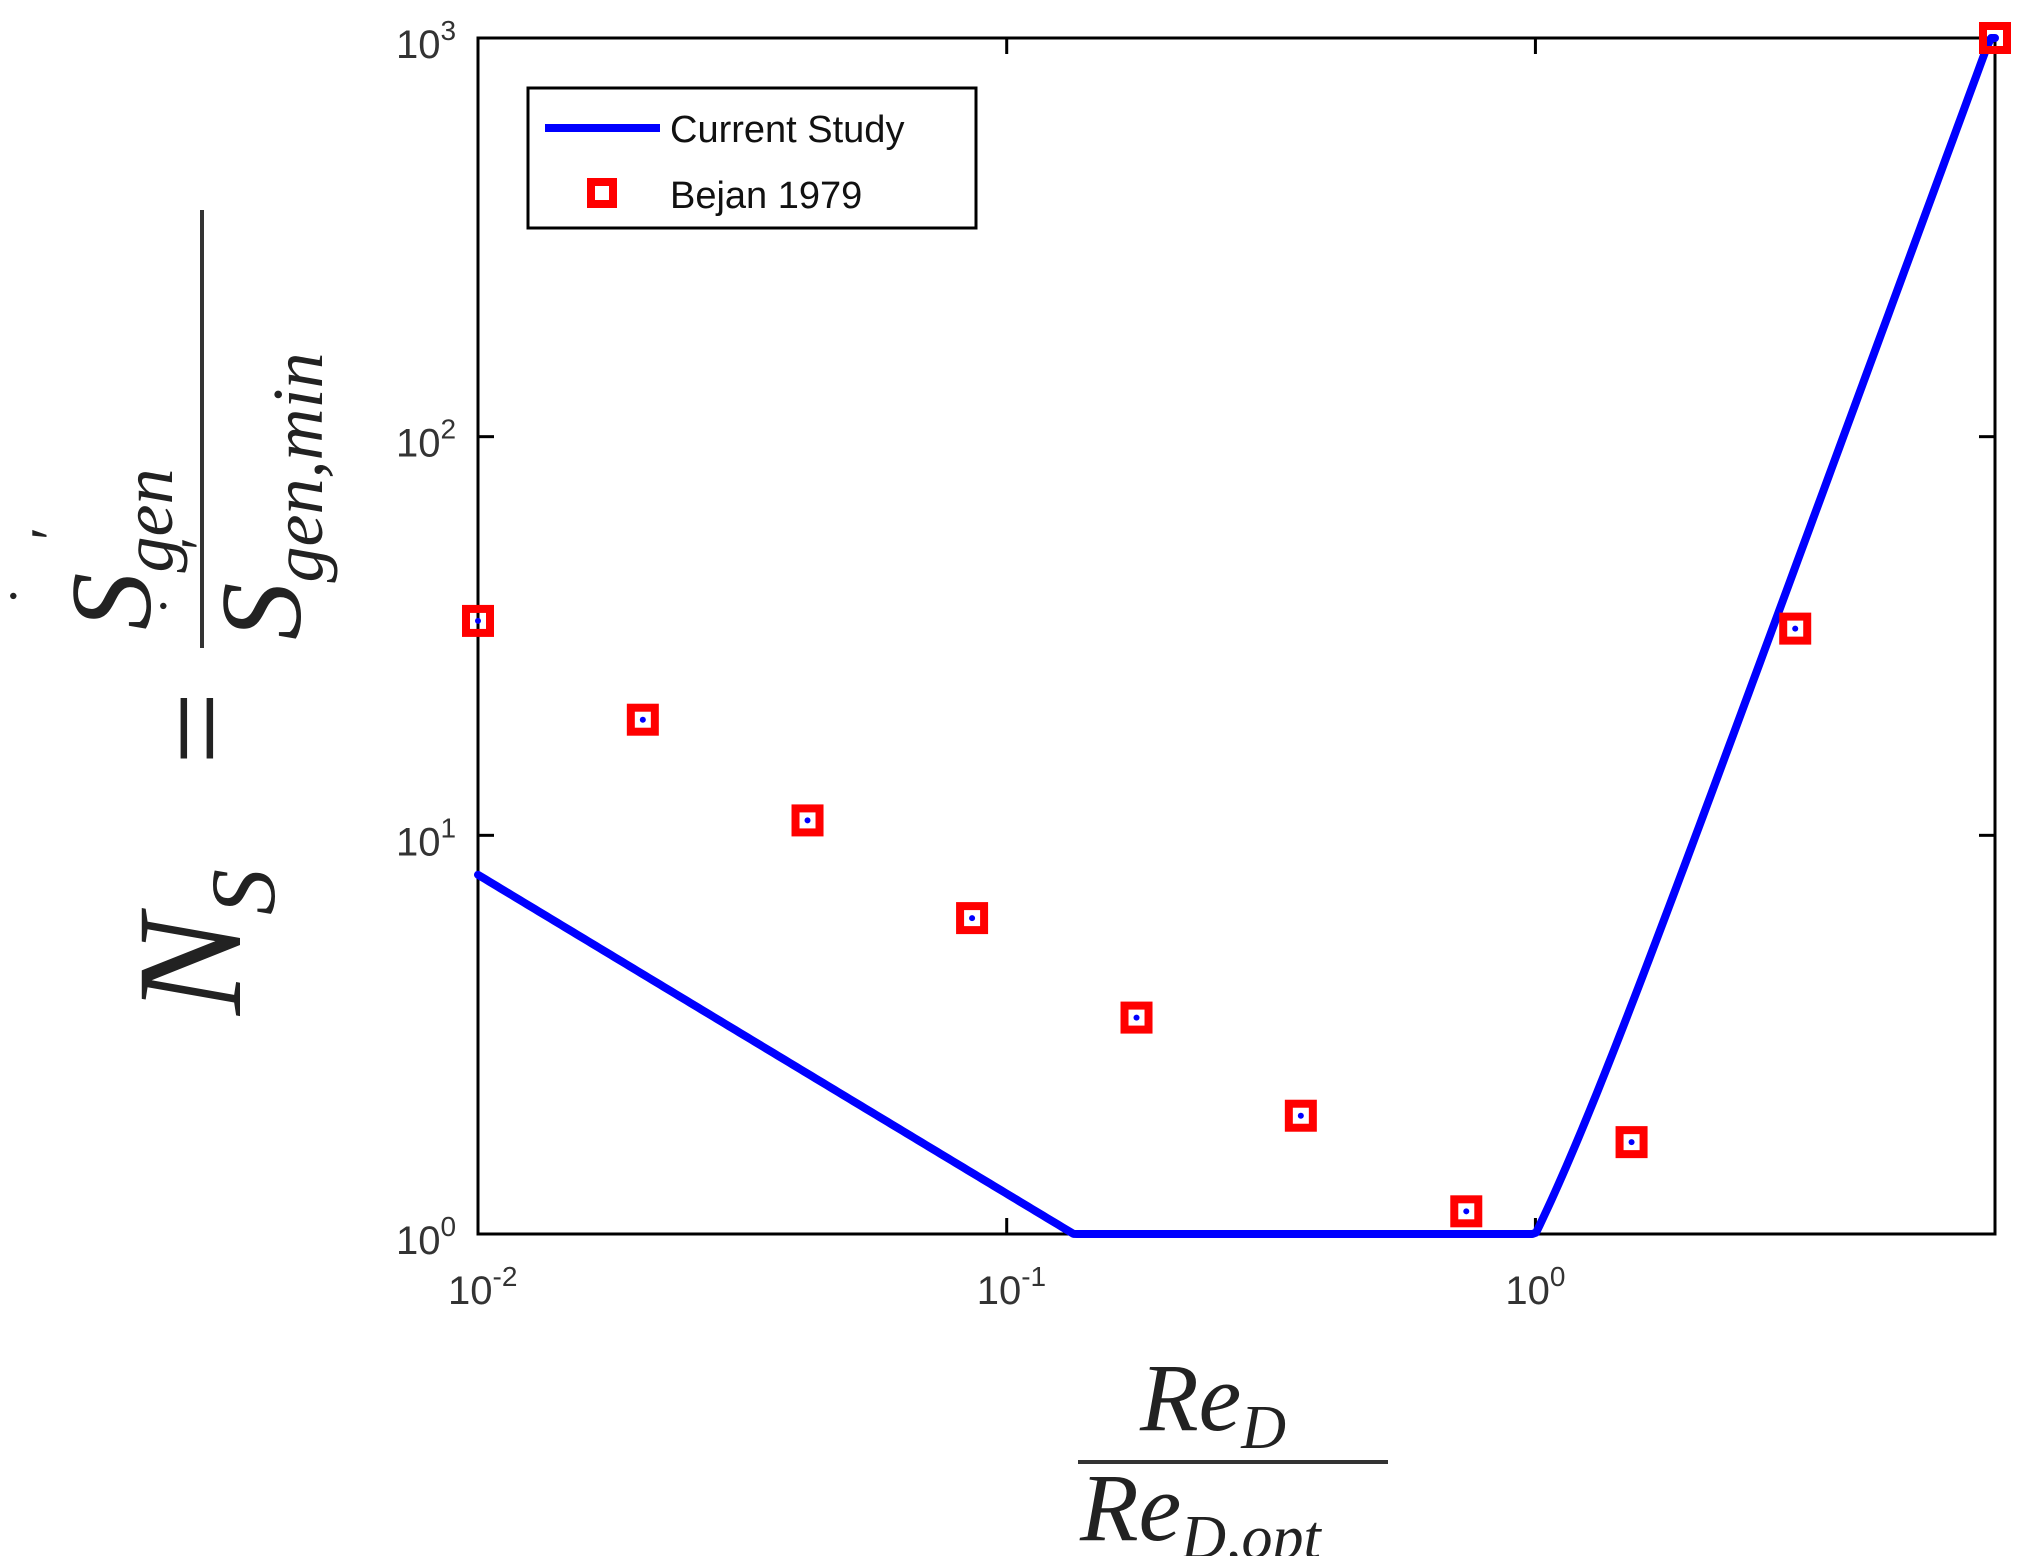 This screenshot has height=1556, width=2020. What do you see at coordinates (766, 196) in the screenshot?
I see `legend-label-bejan-1979: Bejan 1979` at bounding box center [766, 196].